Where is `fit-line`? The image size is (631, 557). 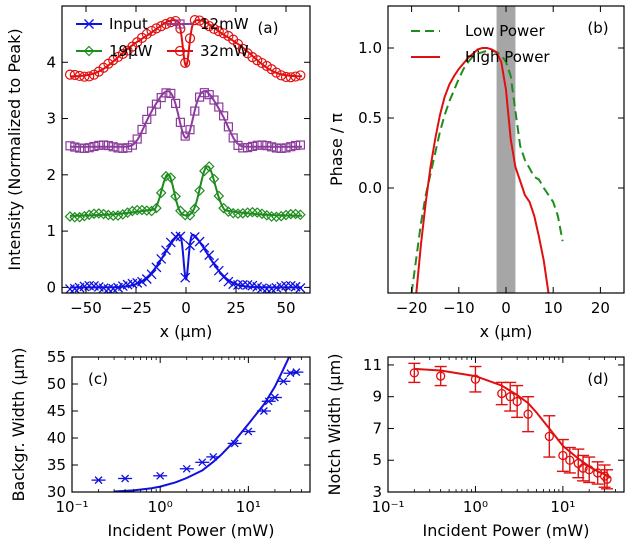
fit-line is located at coordinates (512, 423).